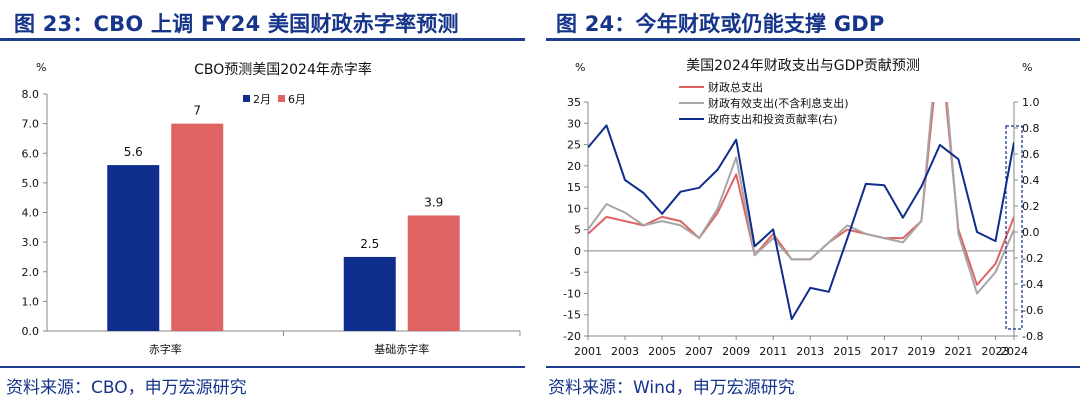 This screenshot has width=1080, height=402. What do you see at coordinates (574, 187) in the screenshot?
I see `left-tick-label: 15` at bounding box center [574, 187].